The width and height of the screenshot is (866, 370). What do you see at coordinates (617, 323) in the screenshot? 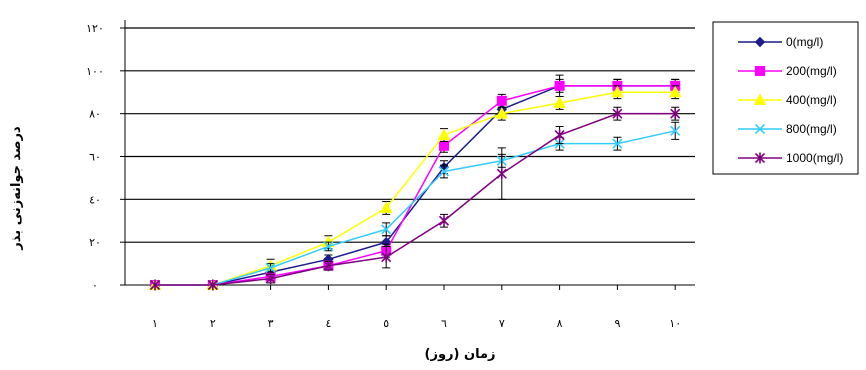
I see `x-tick-label: ٩` at bounding box center [617, 323].